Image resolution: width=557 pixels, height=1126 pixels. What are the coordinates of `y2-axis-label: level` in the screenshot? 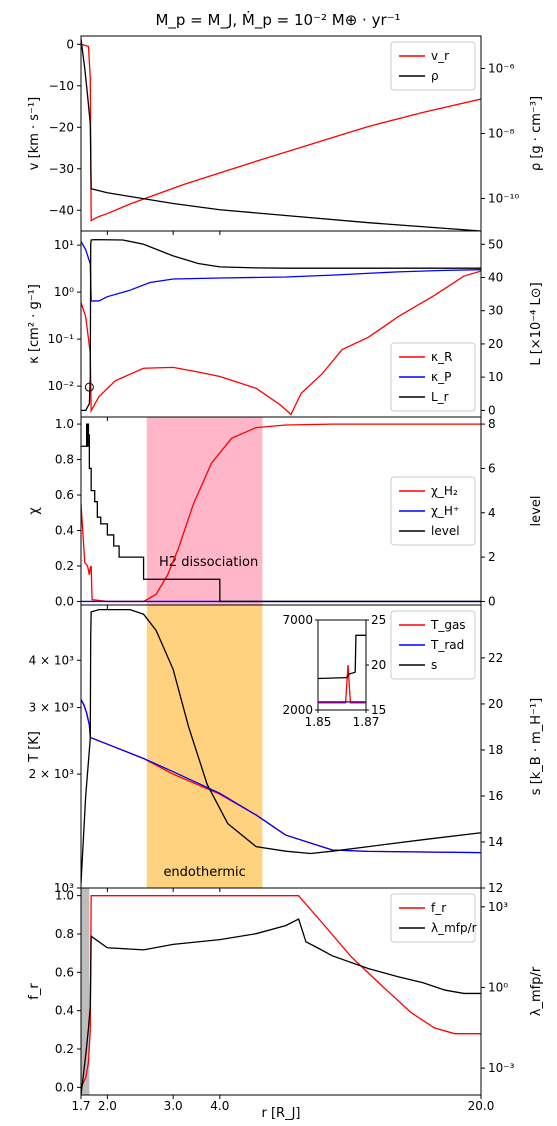 It's located at (536, 511).